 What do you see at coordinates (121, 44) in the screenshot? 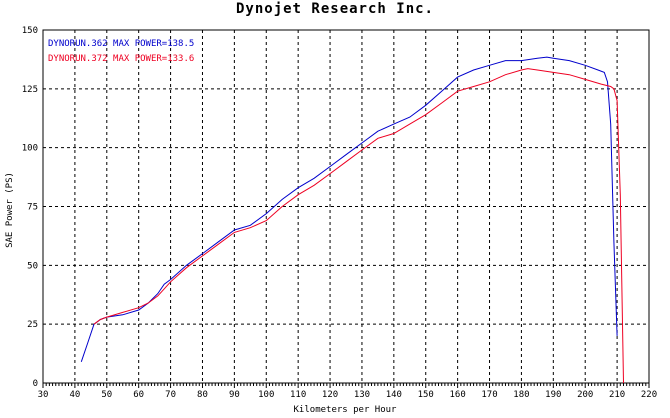
I see `legend-entry-1: DYNORUN.362 MAX POWER=138.5` at bounding box center [121, 44].